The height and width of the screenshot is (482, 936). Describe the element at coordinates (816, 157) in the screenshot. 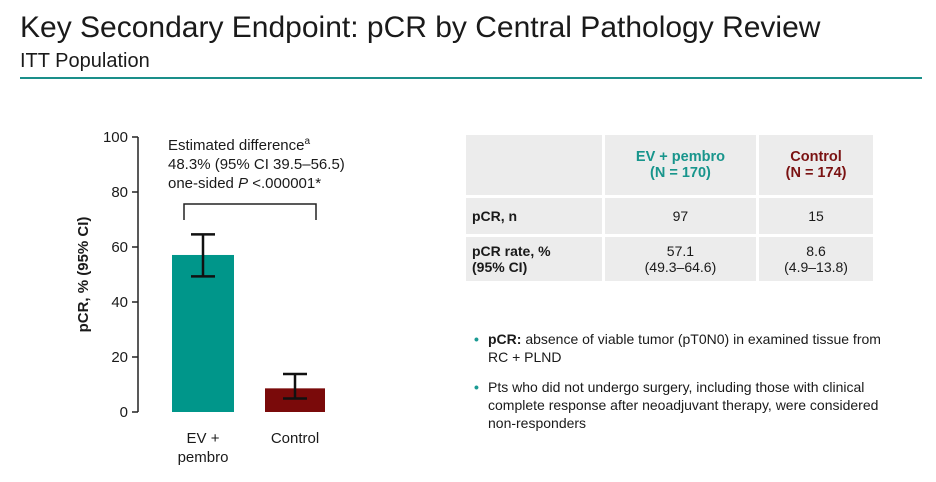

I see `table-header-control-name: Control` at that location.